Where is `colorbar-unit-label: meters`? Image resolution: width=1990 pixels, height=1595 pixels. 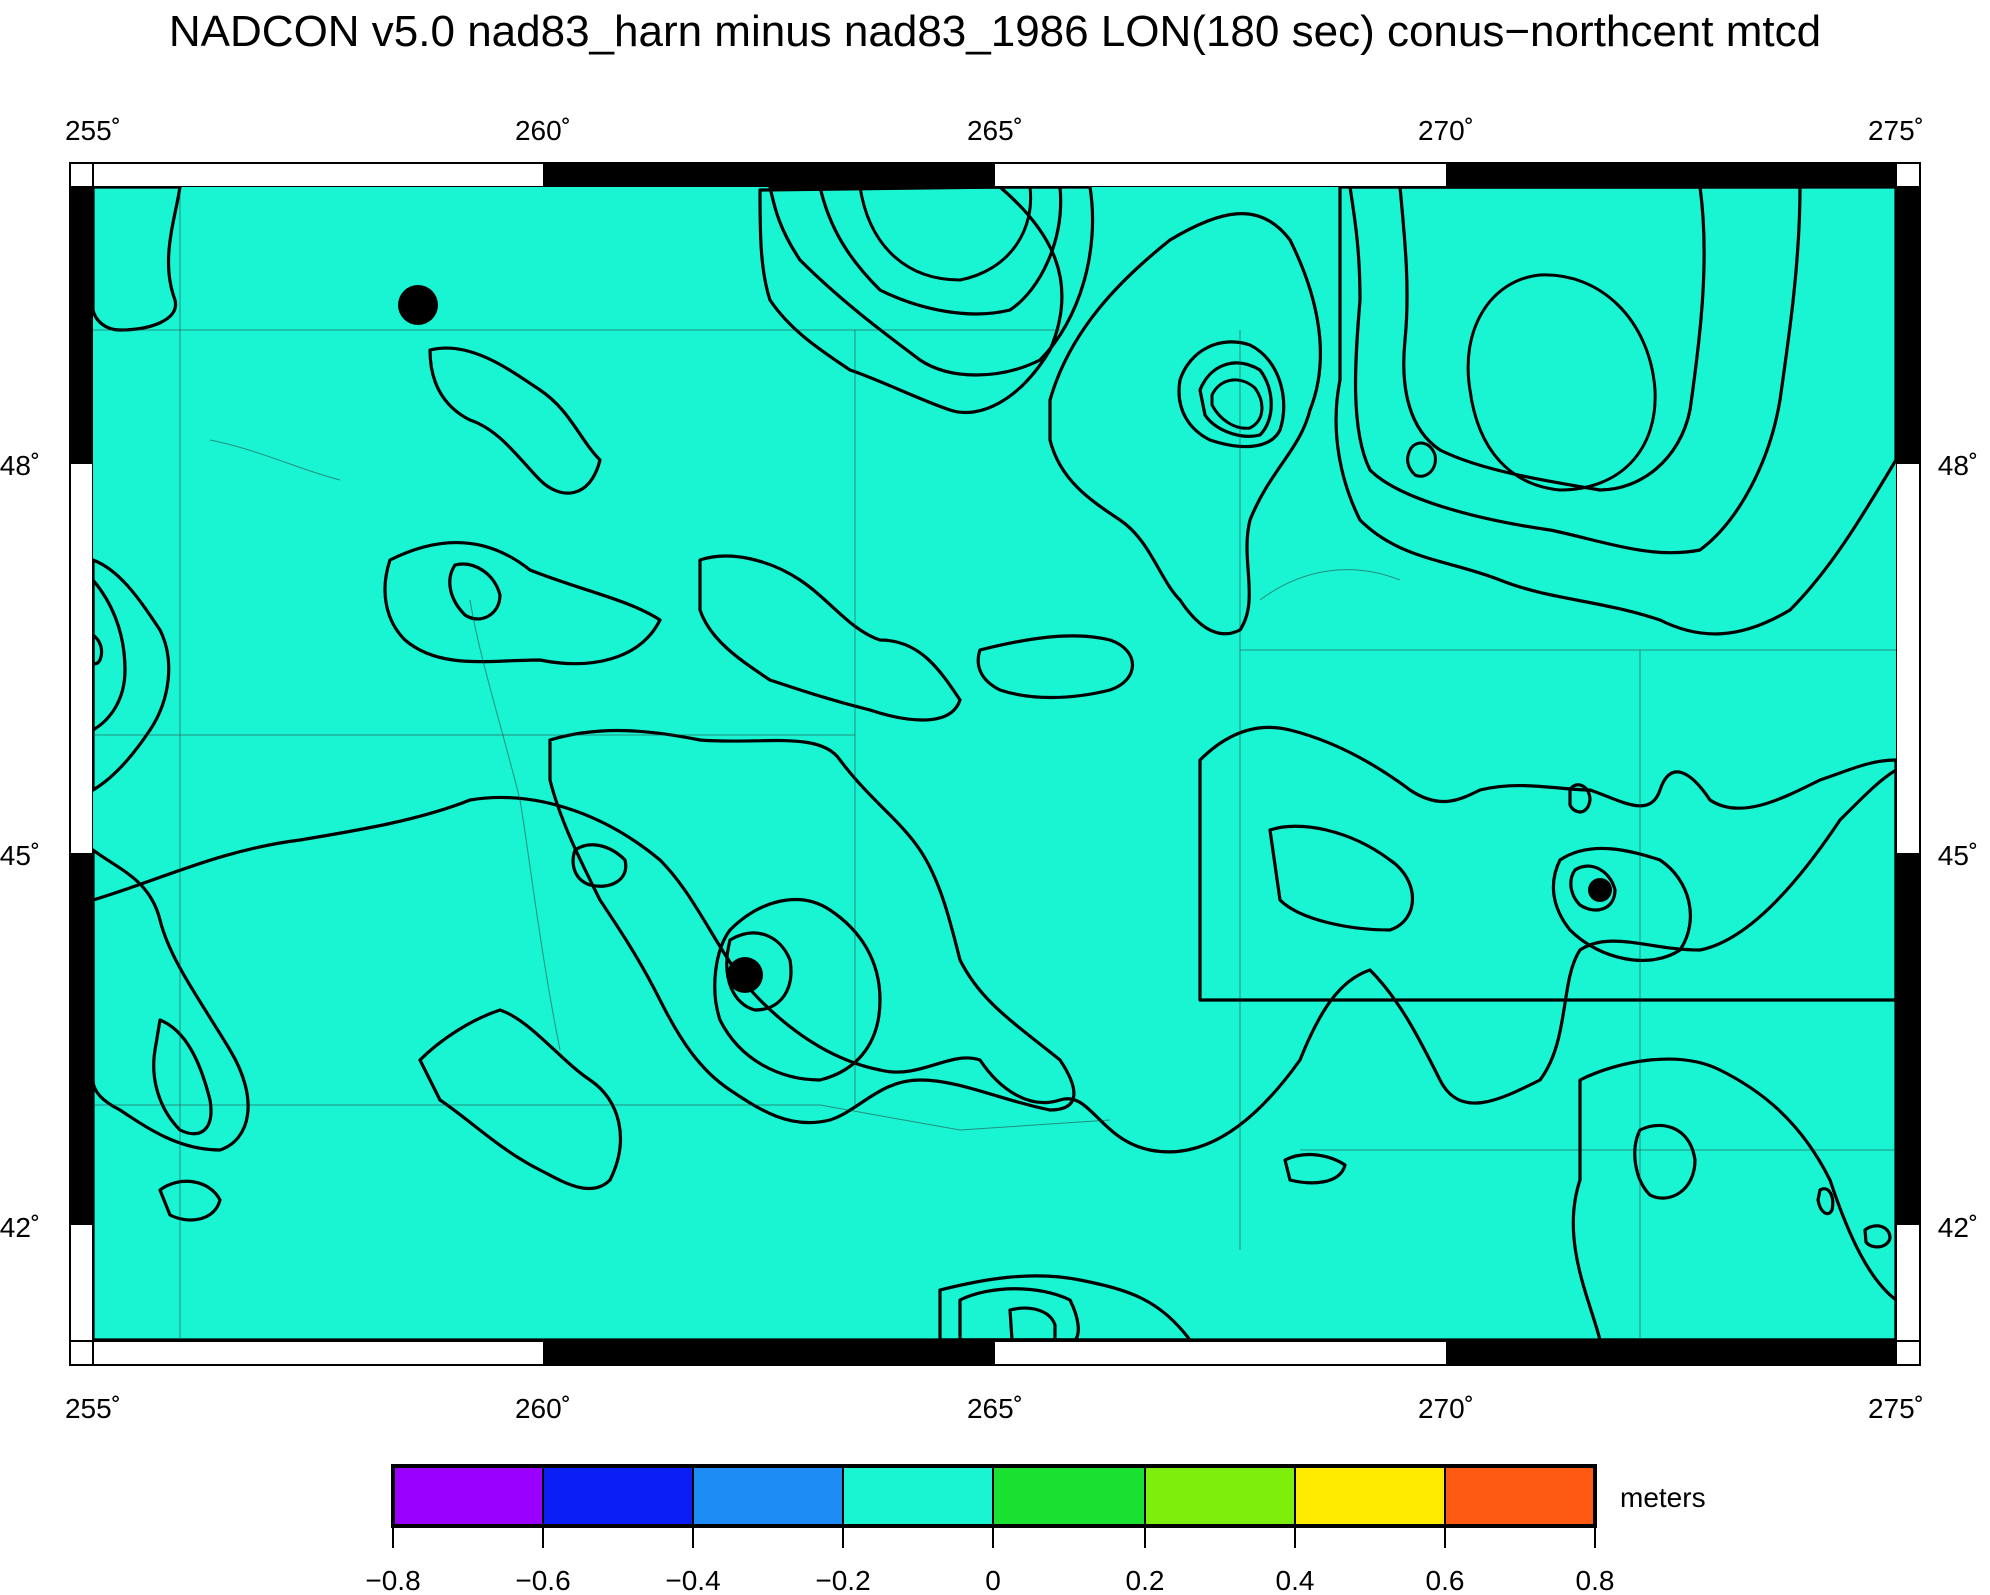 colorbar-unit-label: meters is located at coordinates (1663, 1497).